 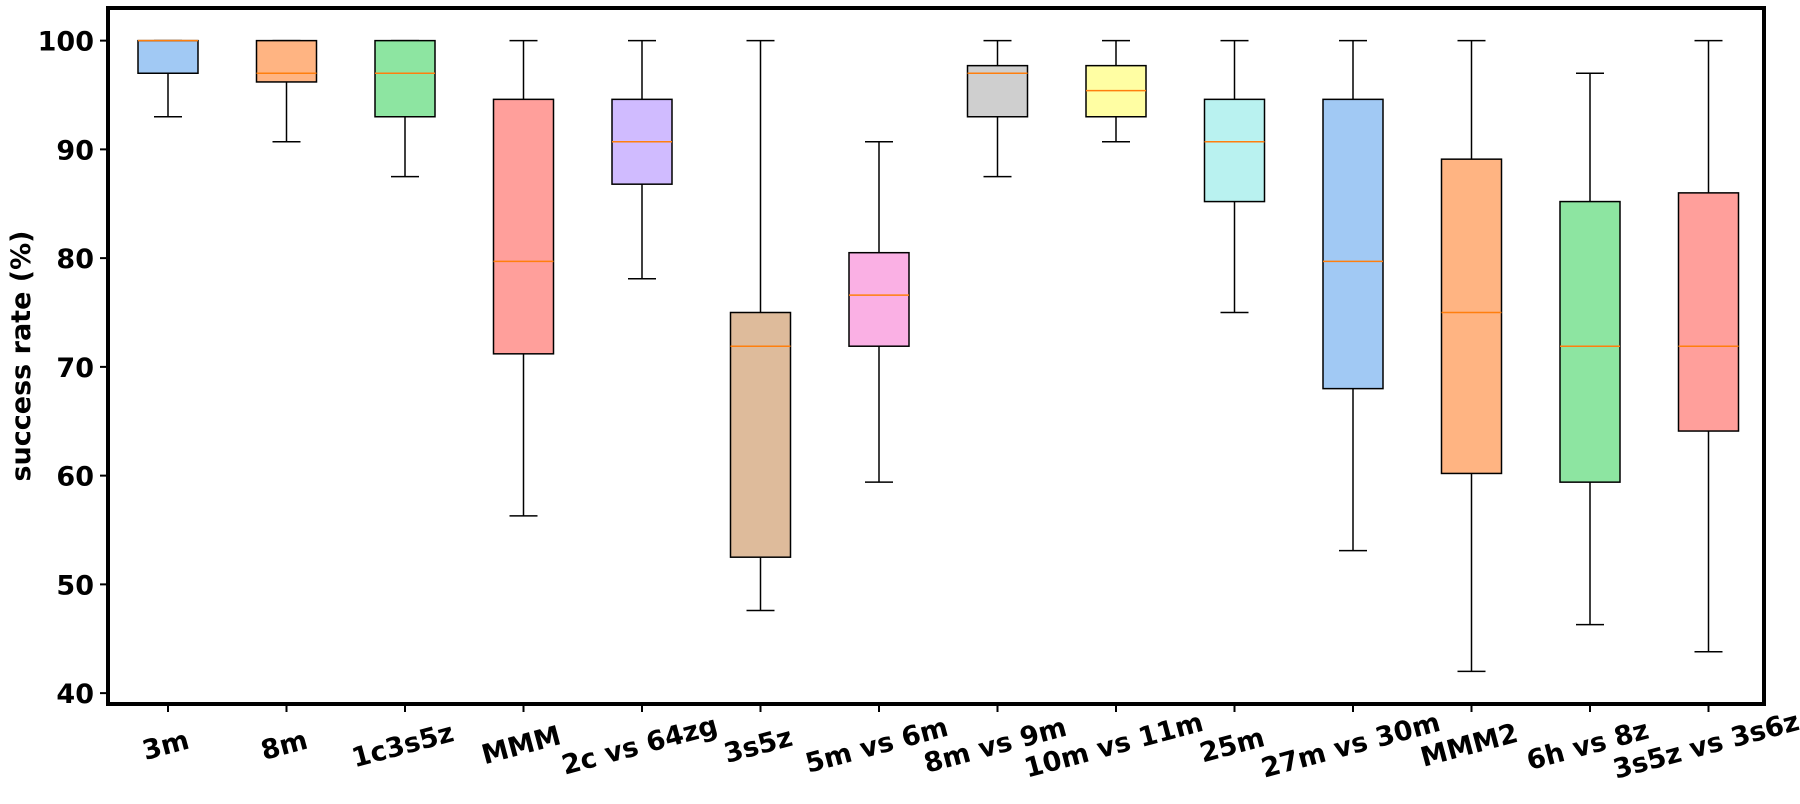 What do you see at coordinates (75, 259) in the screenshot?
I see `y-tick-label: 80` at bounding box center [75, 259].